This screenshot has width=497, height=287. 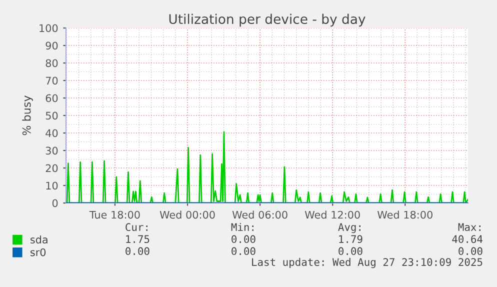 I want to click on y-tick-label: 100, so click(x=49, y=28).